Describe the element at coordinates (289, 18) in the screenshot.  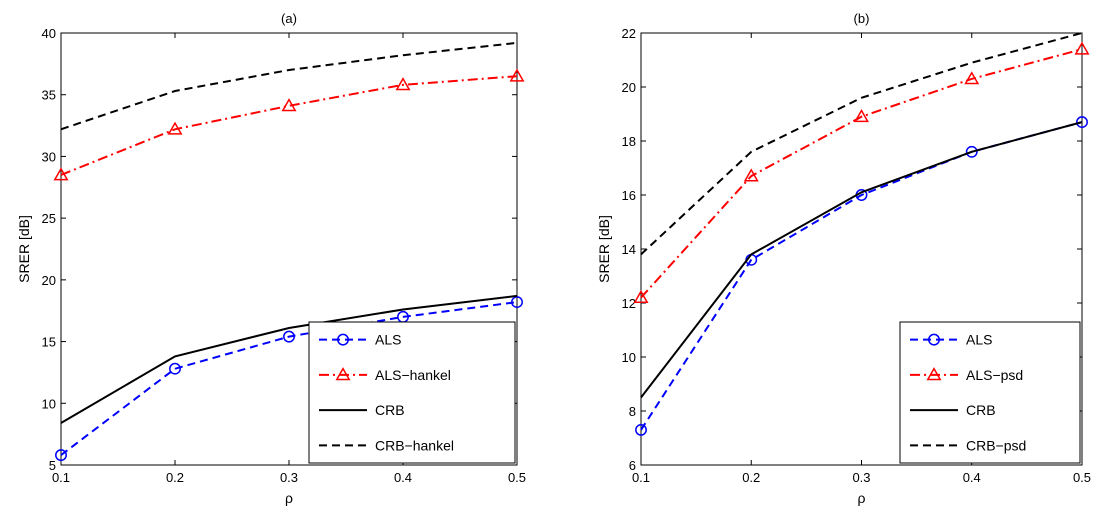
I see `chart-title: (a)` at that location.